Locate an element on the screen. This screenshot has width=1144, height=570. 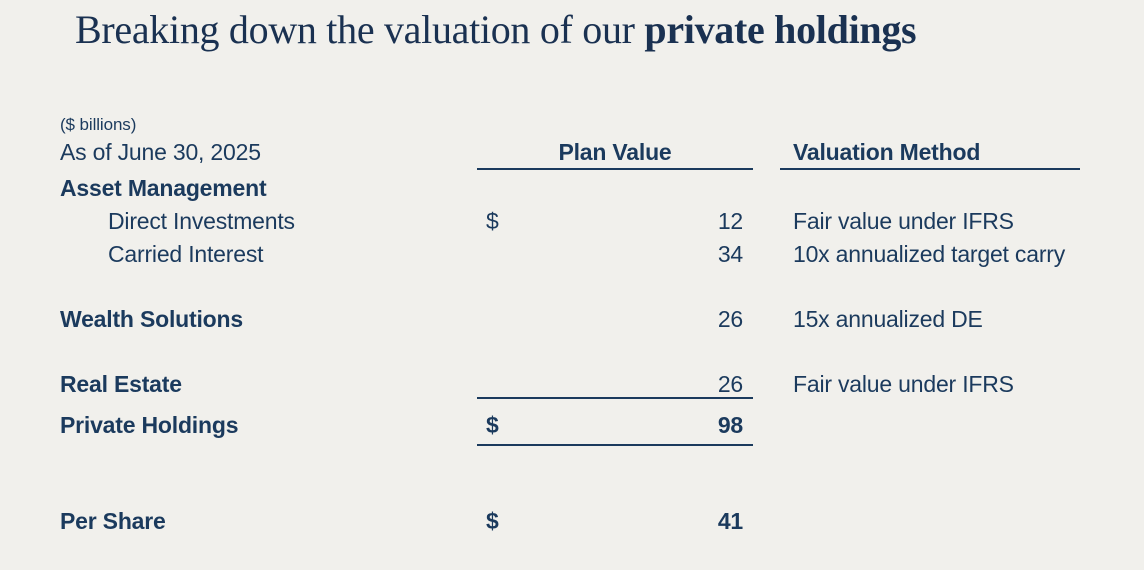
subtotal-rule is located at coordinates (615, 398).